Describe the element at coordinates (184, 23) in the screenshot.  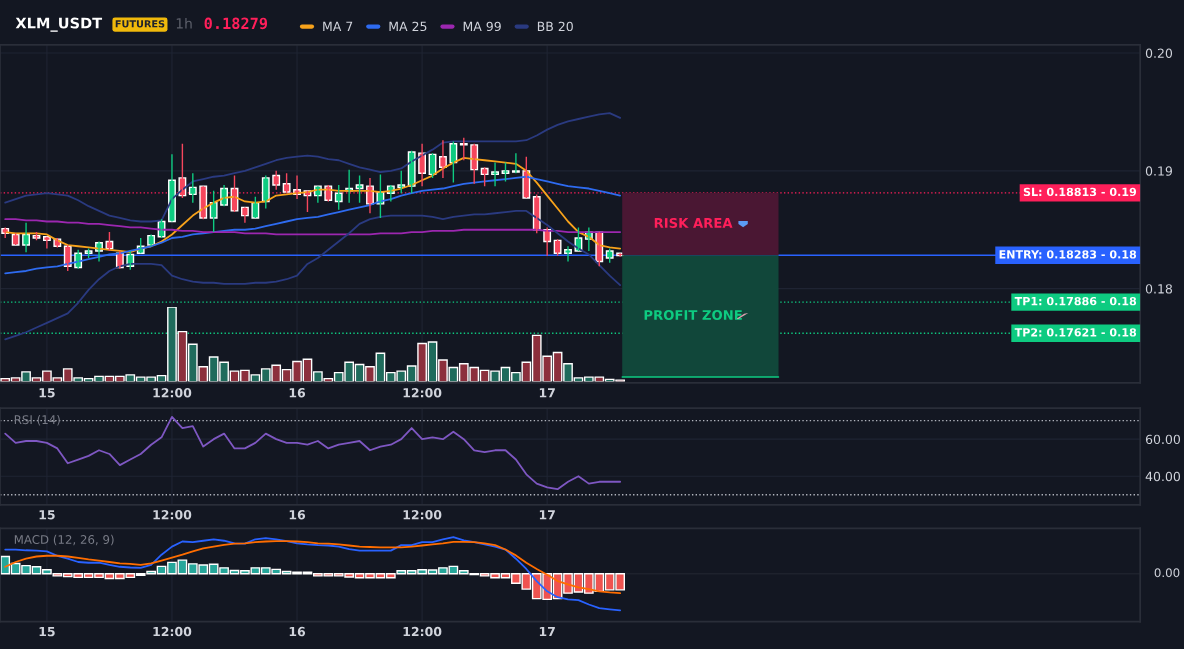
I see `text: 1h` at that location.